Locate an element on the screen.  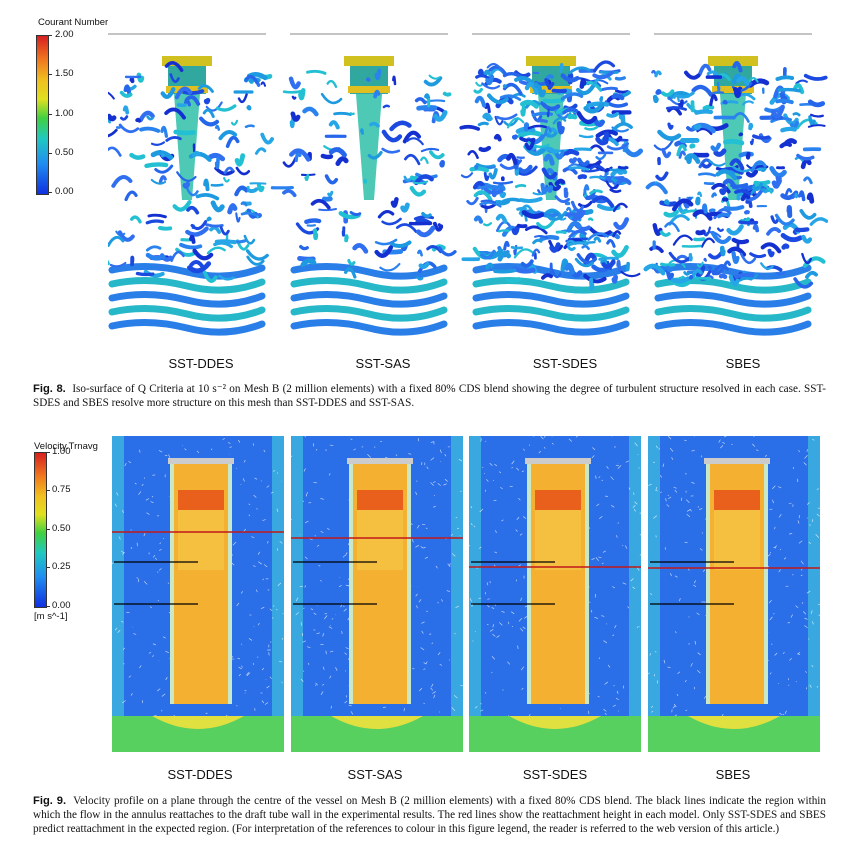
fig9-tick-0-5: 0.50 is located at coordinates (61, 528).